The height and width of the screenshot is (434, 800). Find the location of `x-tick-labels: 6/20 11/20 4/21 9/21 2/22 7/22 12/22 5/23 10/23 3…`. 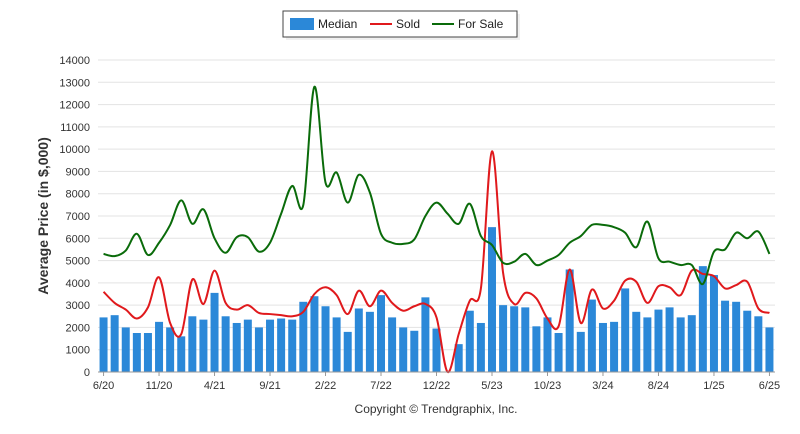

x-tick-labels: 6/20 11/20 4/21 9/21 2/22 7/22 12/22 5/23 10/23 3… is located at coordinates (436, 386).